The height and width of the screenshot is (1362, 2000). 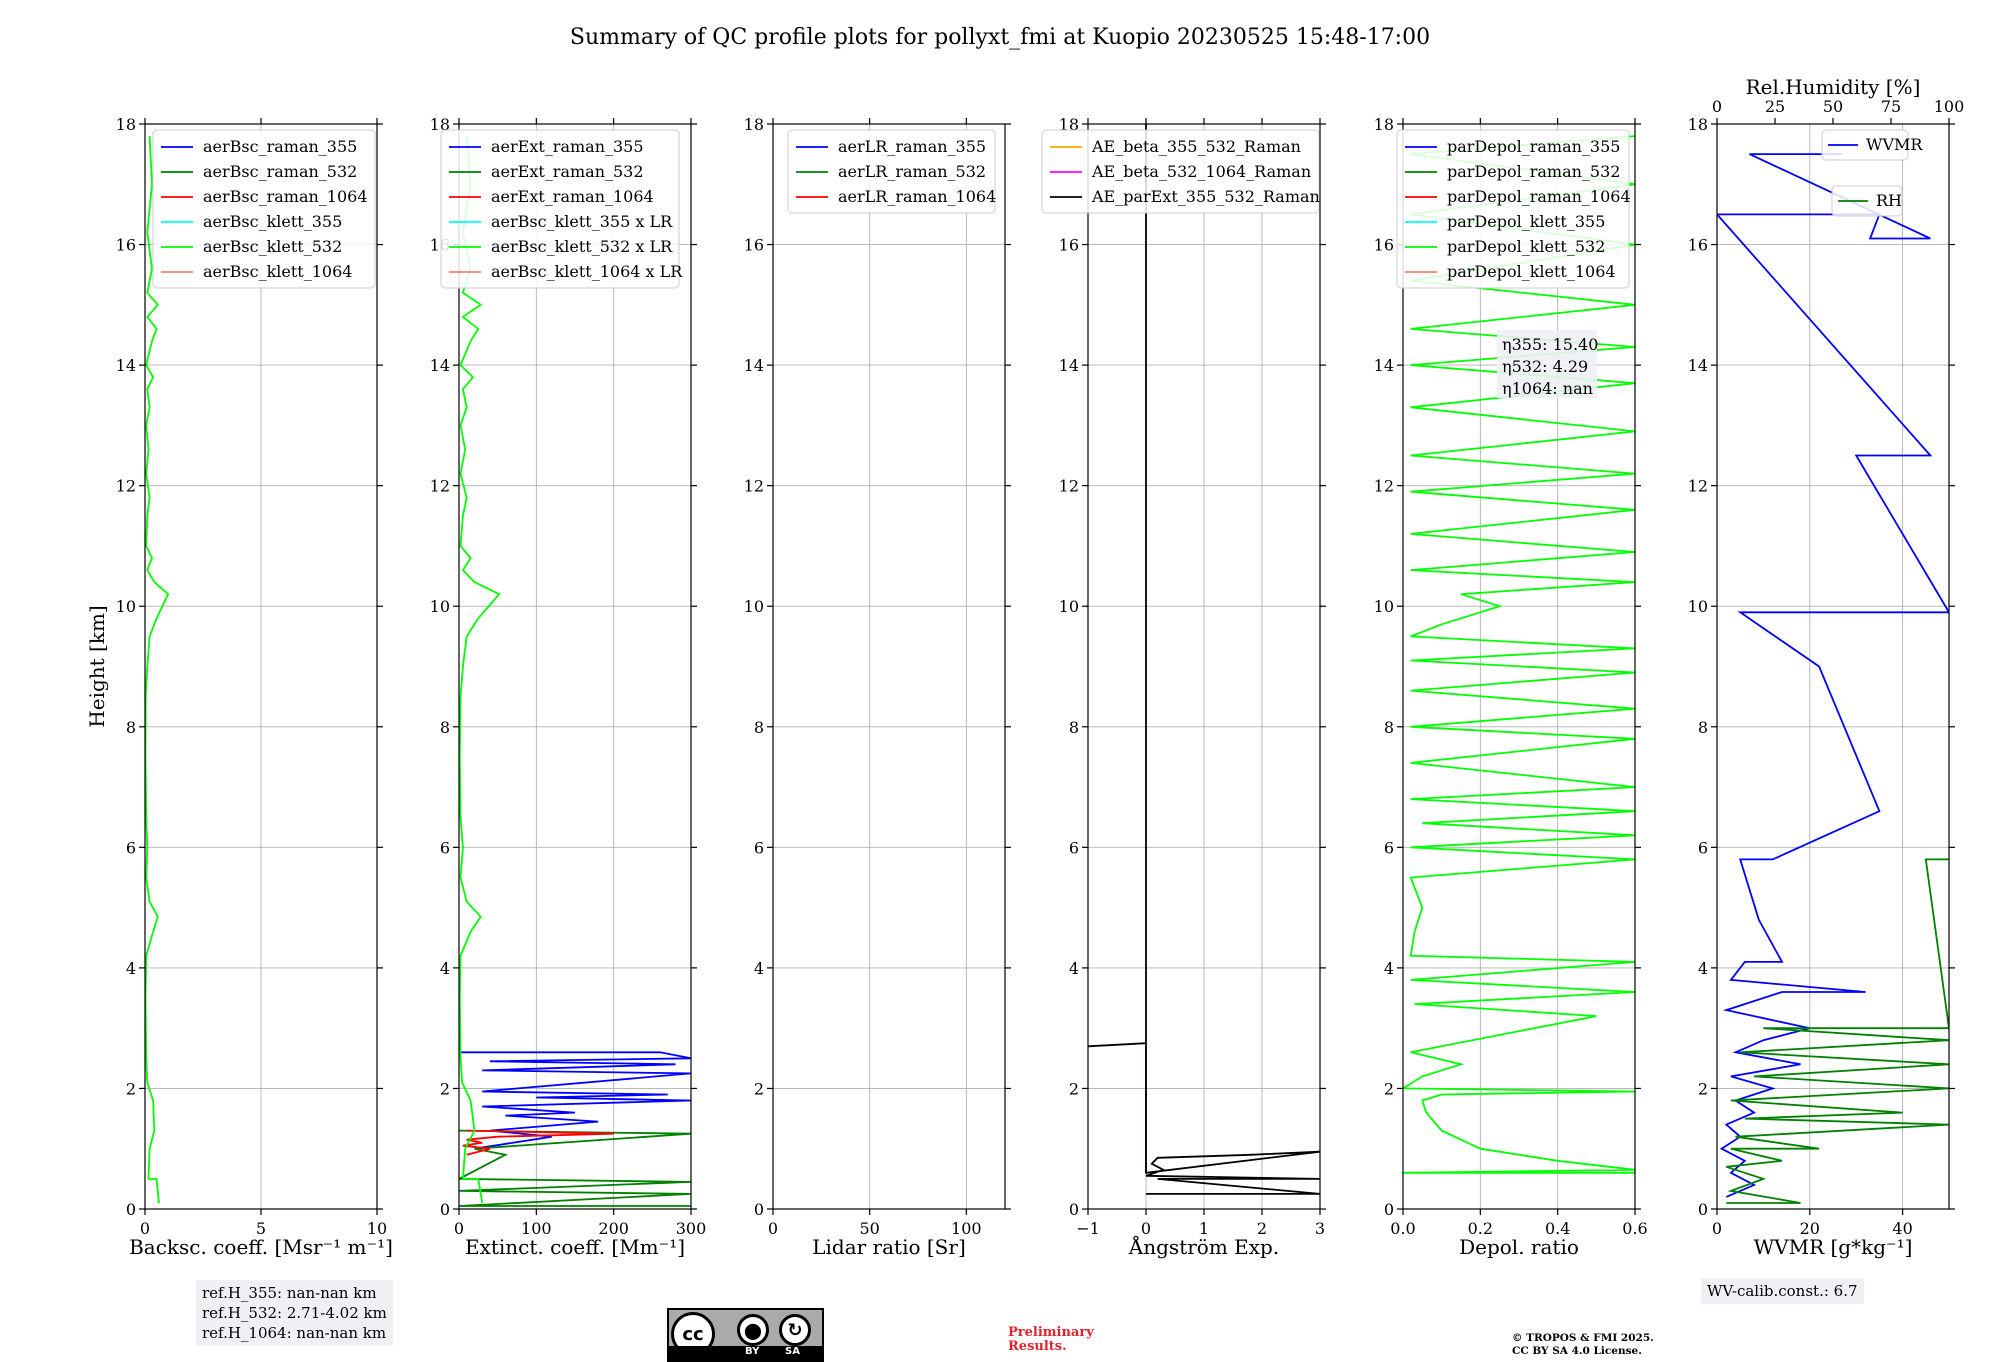 I want to click on x-tick-label: 10, so click(x=377, y=1228).